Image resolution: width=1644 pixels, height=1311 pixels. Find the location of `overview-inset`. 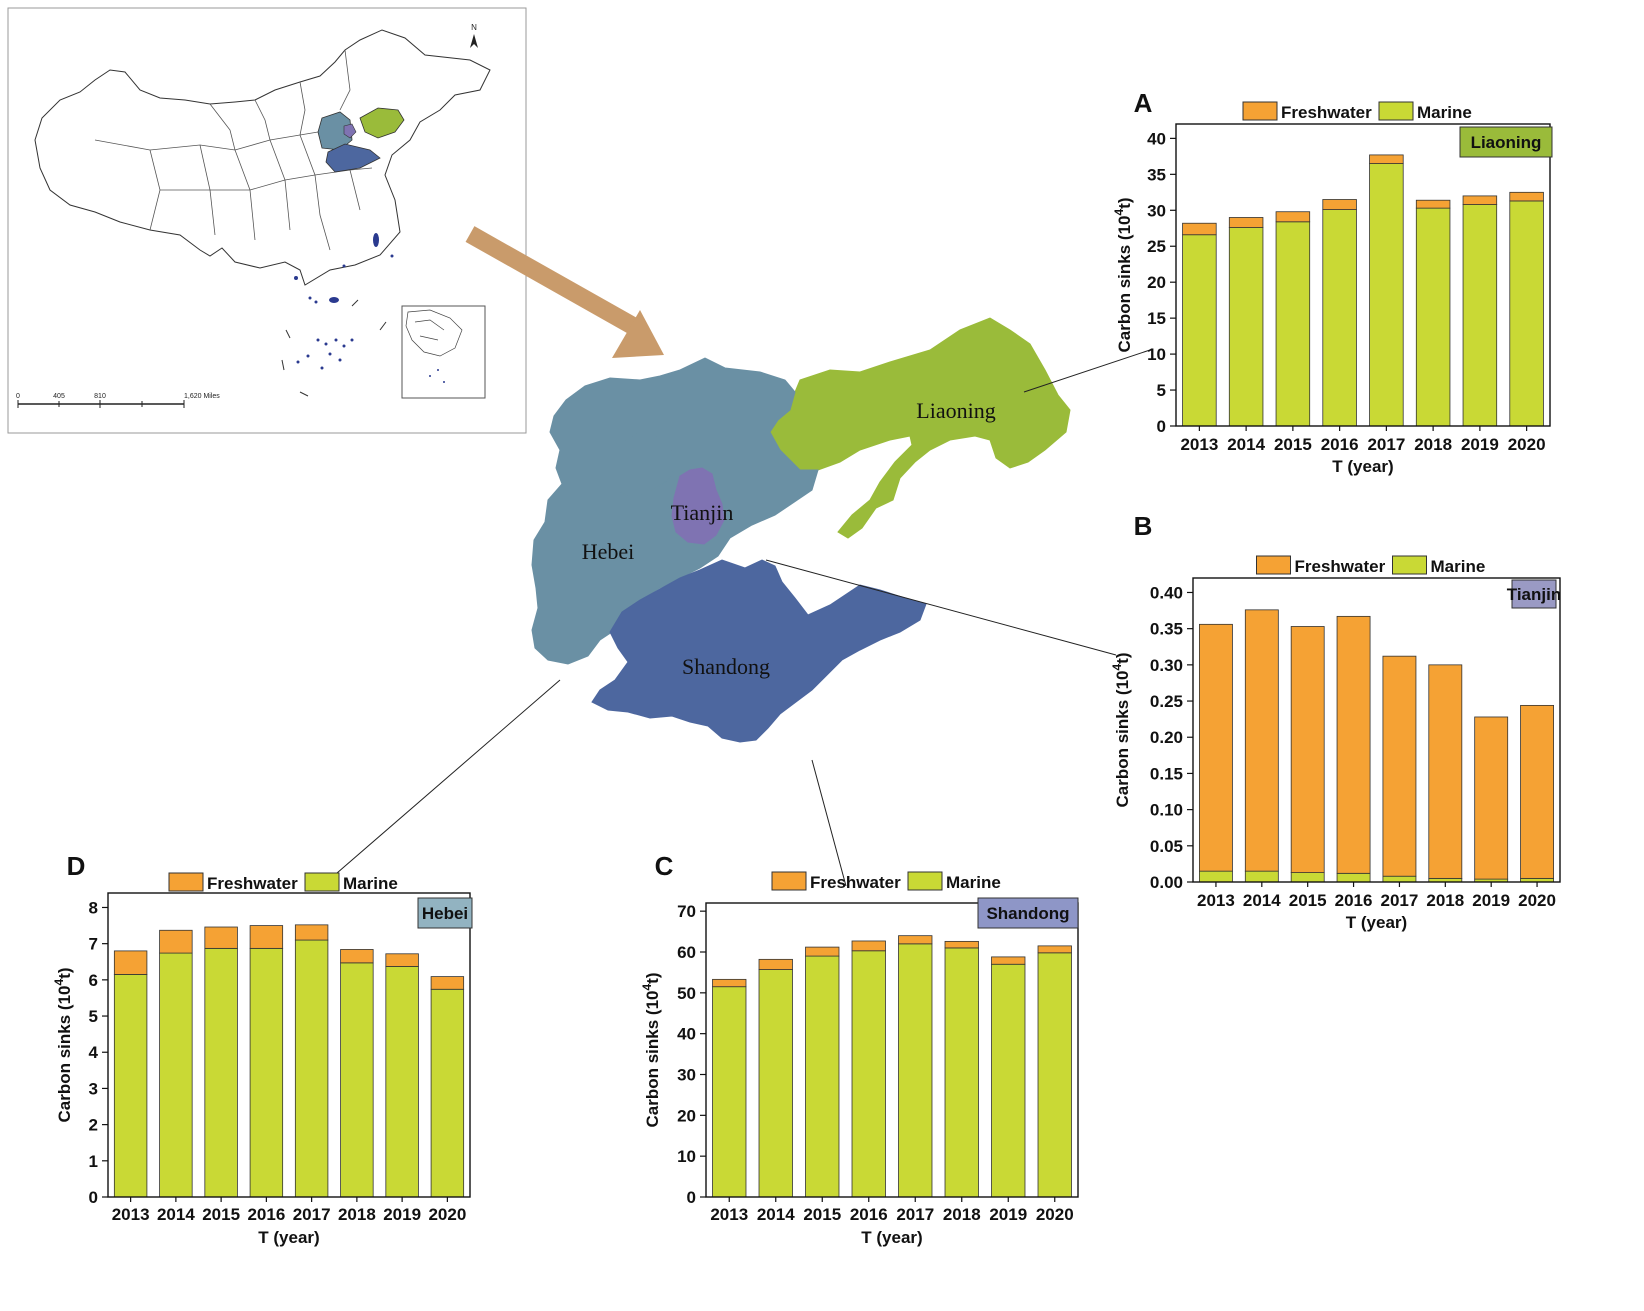

overview-inset is located at coordinates (443, 352).